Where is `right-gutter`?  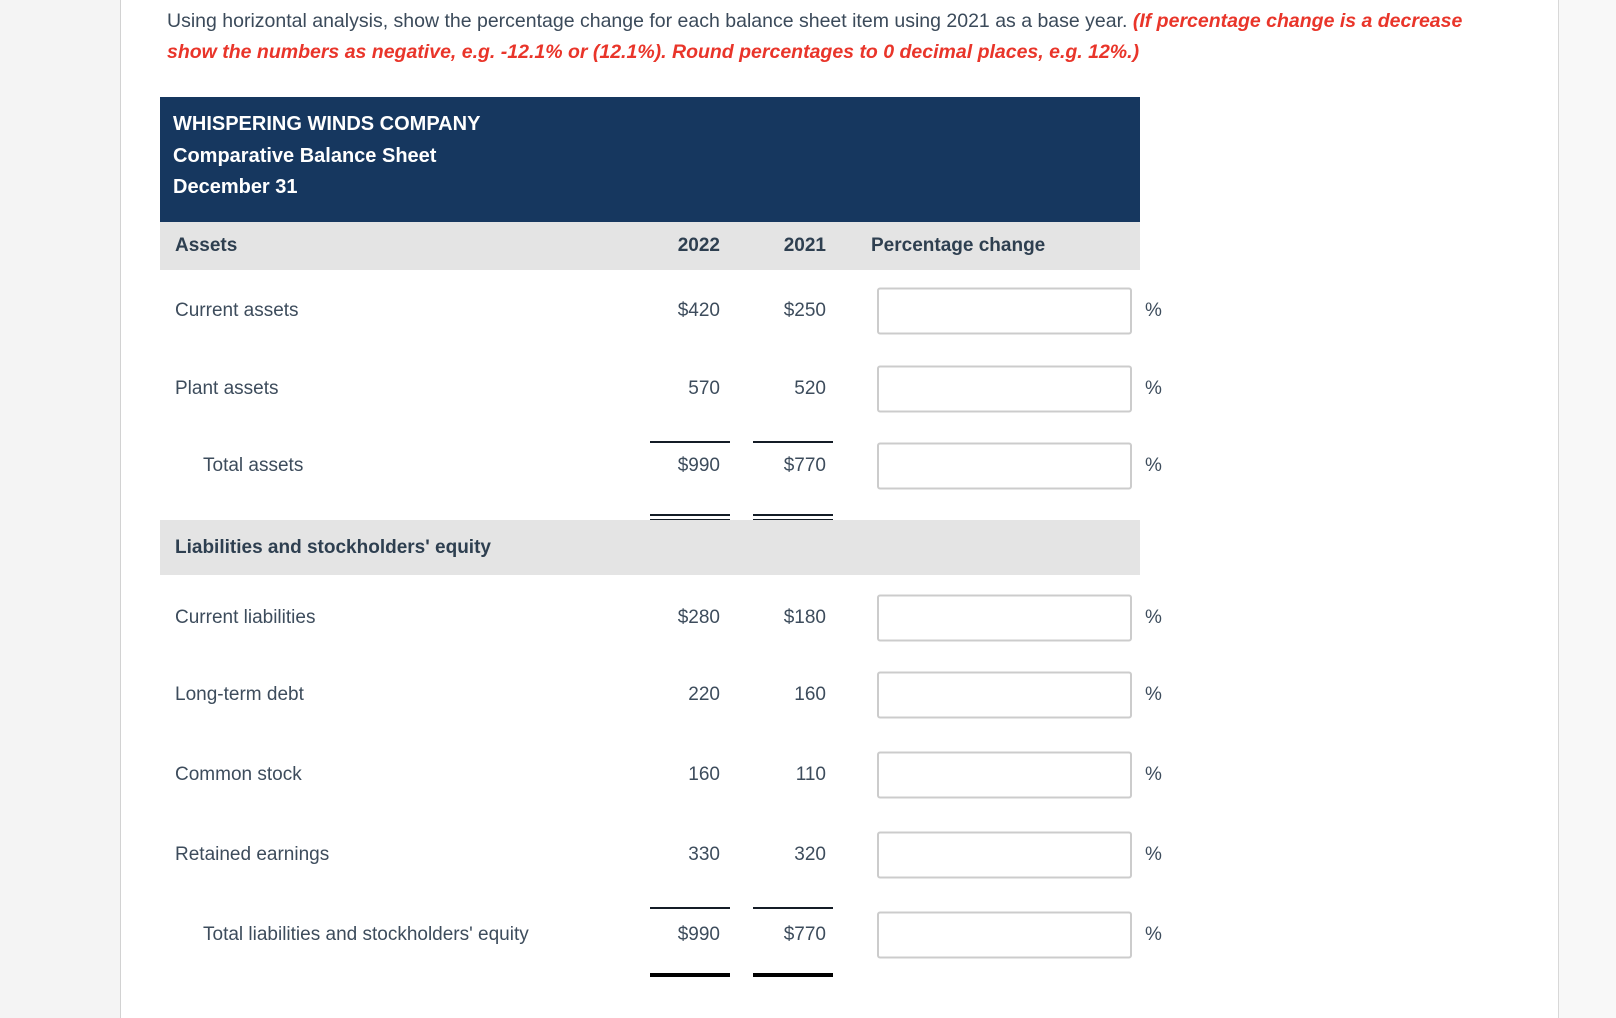
right-gutter is located at coordinates (1587, 509).